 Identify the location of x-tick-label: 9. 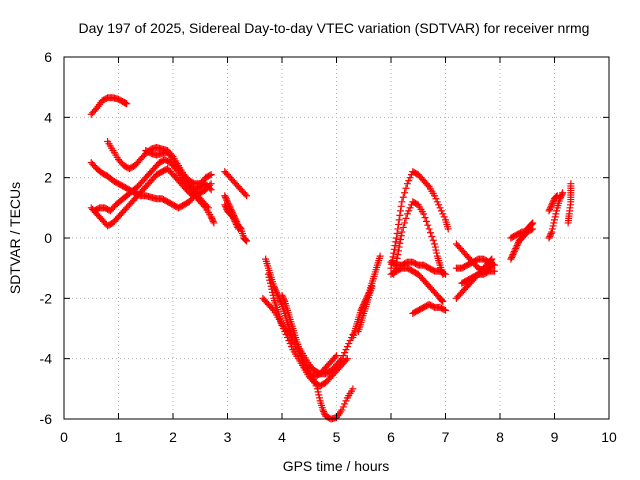
(555, 437).